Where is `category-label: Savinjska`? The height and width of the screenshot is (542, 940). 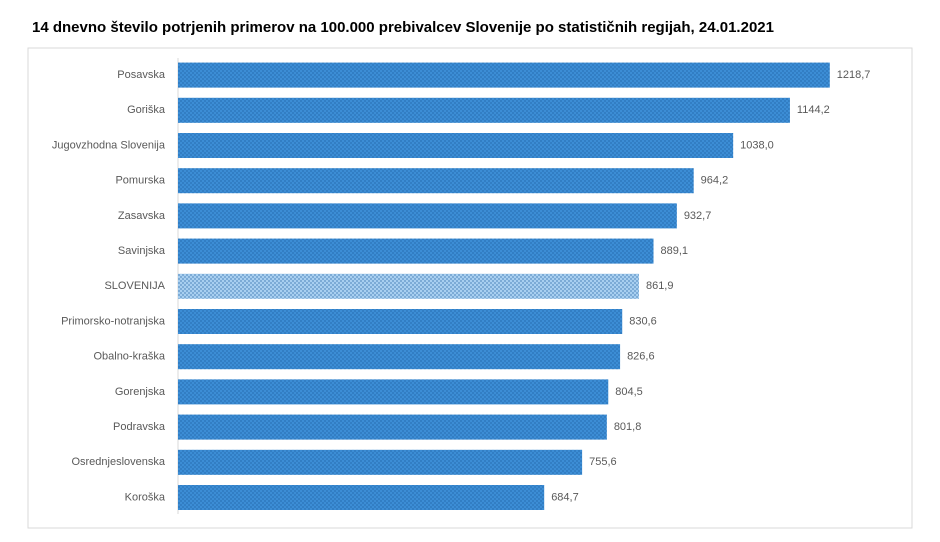 category-label: Savinjska is located at coordinates (142, 251).